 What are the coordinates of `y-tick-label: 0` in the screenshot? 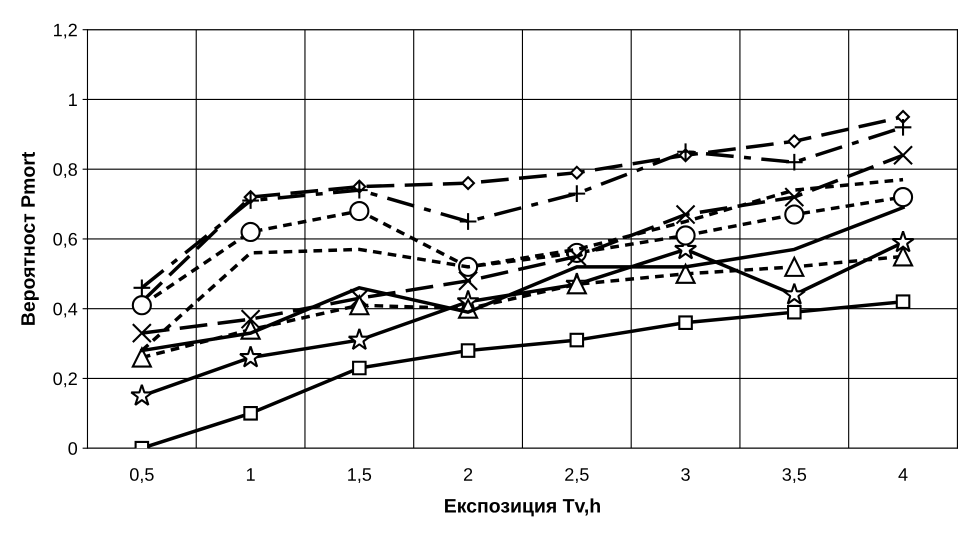 It's located at (73, 448).